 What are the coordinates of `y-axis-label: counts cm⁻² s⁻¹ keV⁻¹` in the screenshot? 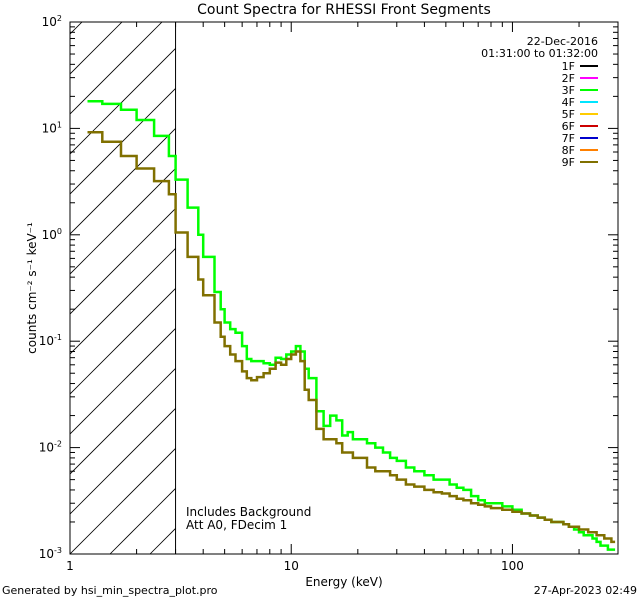 It's located at (32, 288).